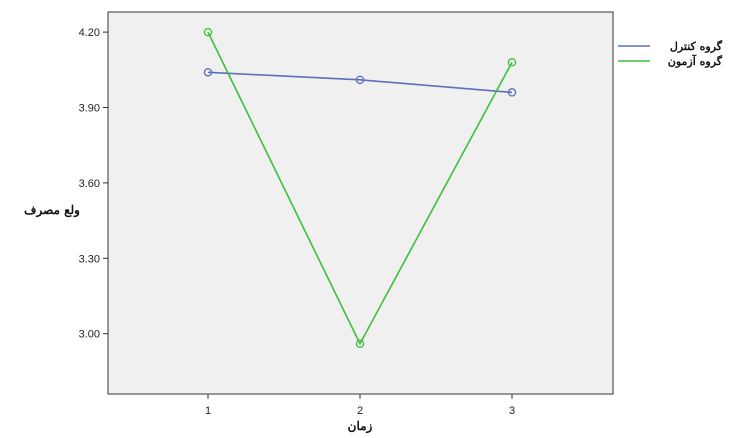  Describe the element at coordinates (52, 210) in the screenshot. I see `y-axis-title: ولع مصرف` at that location.